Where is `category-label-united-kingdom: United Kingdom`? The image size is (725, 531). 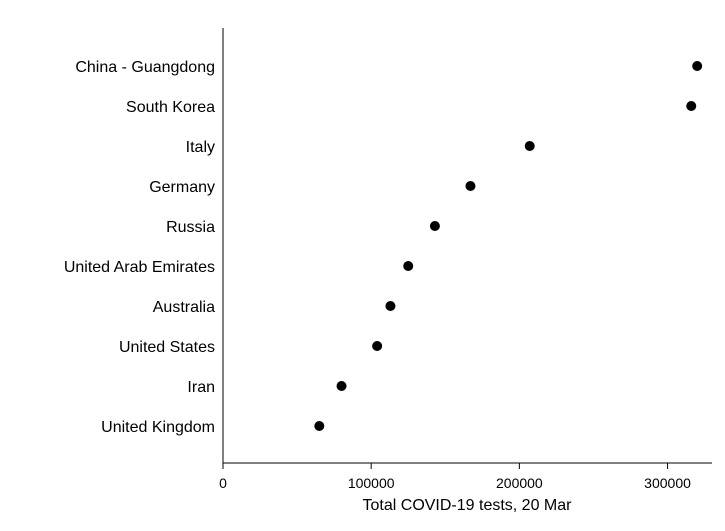
category-label-united-kingdom: United Kingdom is located at coordinates (158, 427).